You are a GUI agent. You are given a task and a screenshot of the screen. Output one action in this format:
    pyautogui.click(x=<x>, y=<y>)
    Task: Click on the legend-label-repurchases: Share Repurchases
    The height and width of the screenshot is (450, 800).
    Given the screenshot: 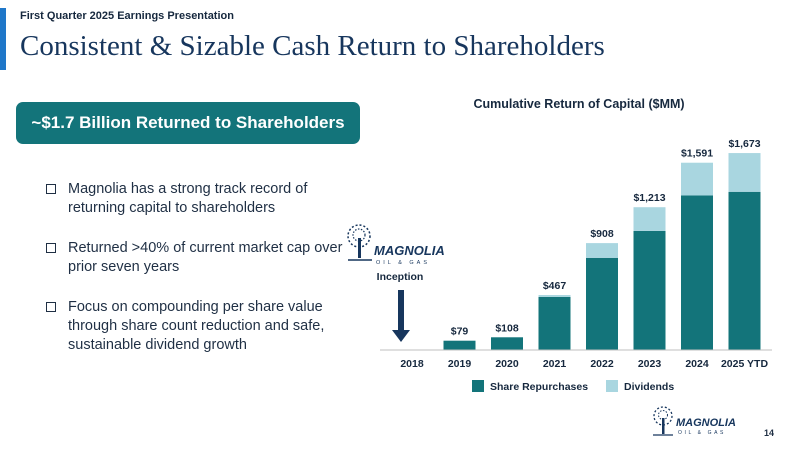 What is the action you would take?
    pyautogui.click(x=539, y=387)
    